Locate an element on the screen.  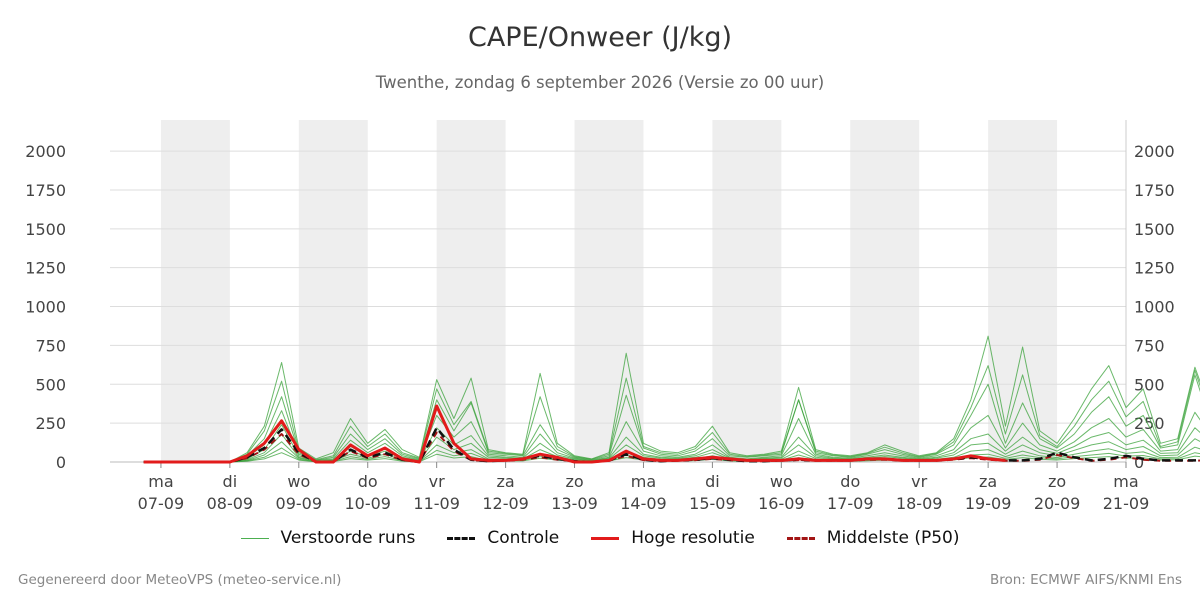
x-tick-date: 09-09 is located at coordinates (299, 503).